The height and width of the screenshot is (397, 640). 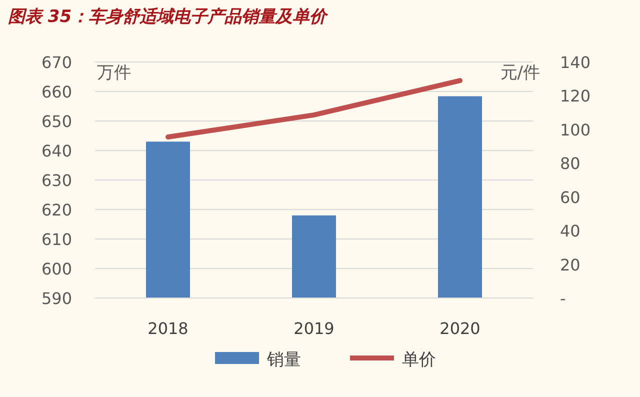 I want to click on y-tick-label: 630, so click(x=56, y=180).